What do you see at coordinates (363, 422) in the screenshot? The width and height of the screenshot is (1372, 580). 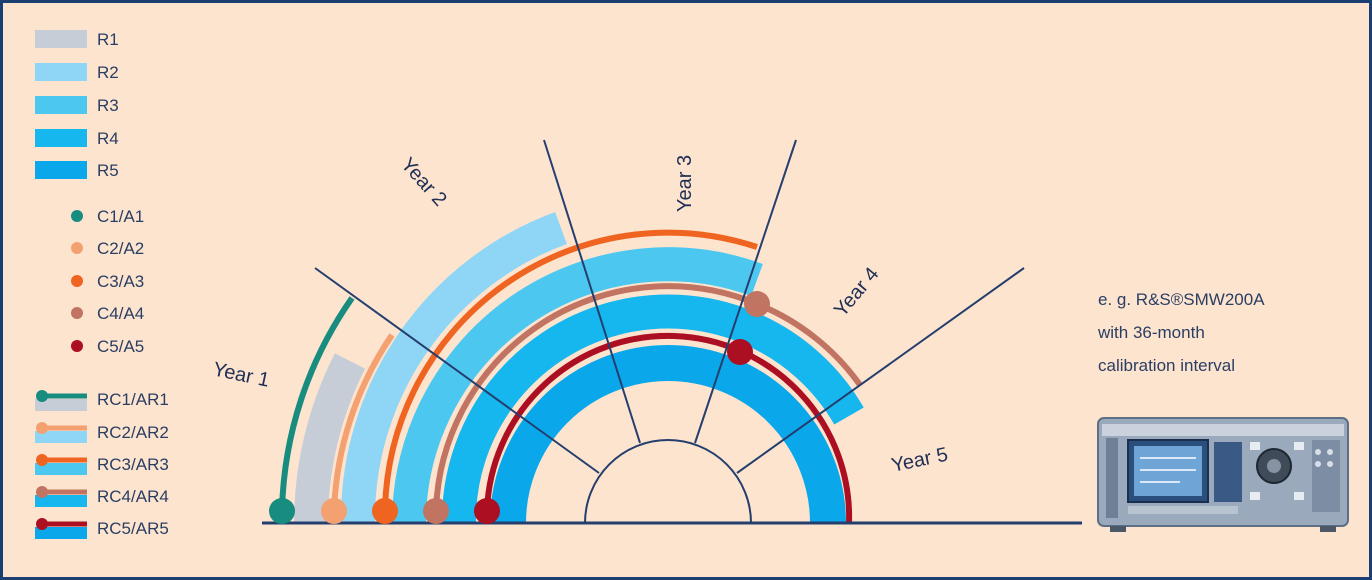 I see `arc-c2` at bounding box center [363, 422].